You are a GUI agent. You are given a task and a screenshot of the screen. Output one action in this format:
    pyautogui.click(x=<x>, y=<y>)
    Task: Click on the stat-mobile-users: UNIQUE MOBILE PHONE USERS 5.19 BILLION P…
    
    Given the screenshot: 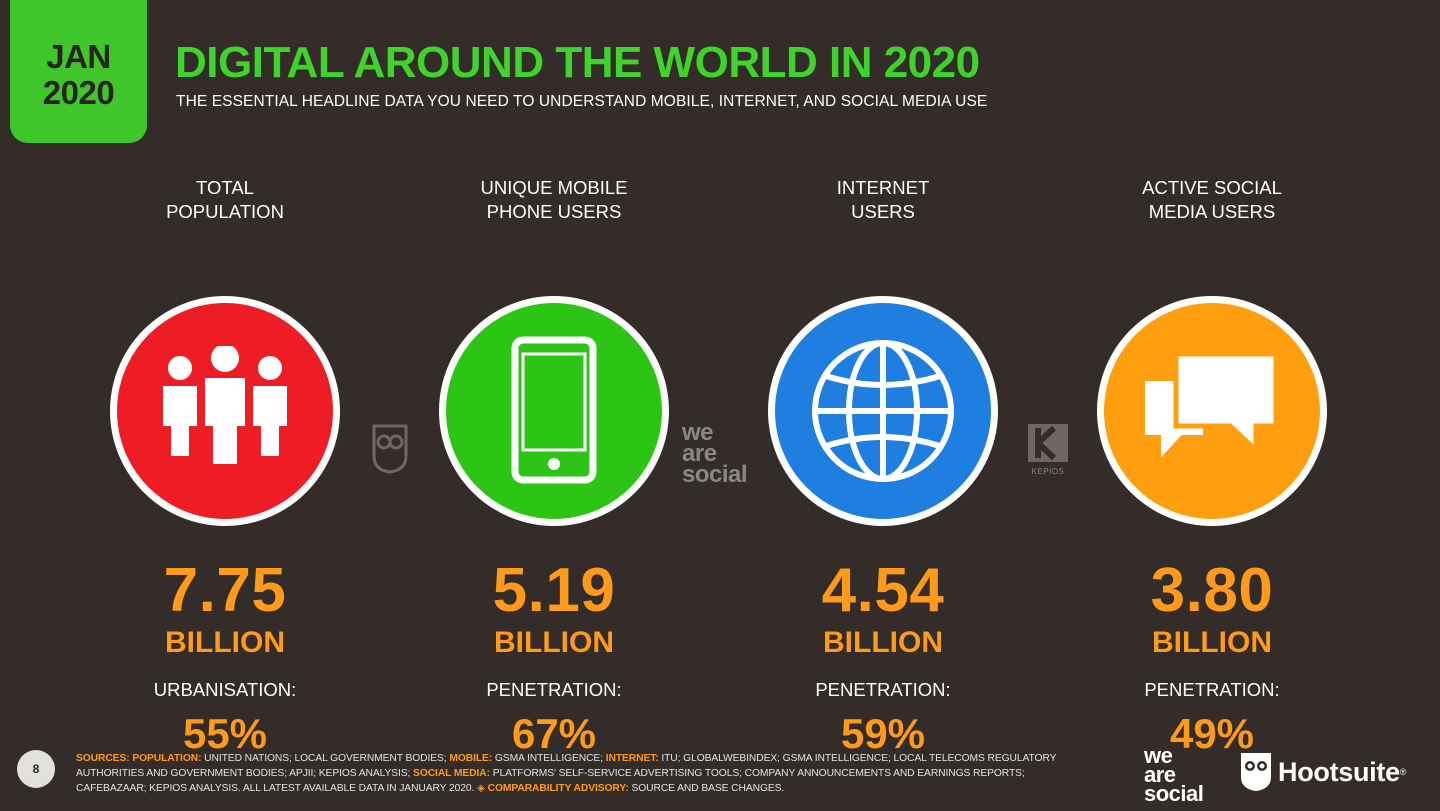 What is the action you would take?
    pyautogui.click(x=554, y=467)
    